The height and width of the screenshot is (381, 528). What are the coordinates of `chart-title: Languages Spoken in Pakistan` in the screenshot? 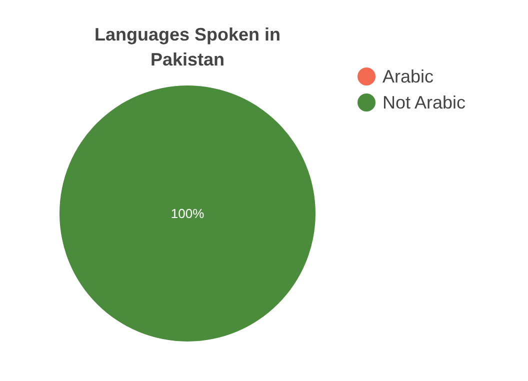 It's located at (187, 47).